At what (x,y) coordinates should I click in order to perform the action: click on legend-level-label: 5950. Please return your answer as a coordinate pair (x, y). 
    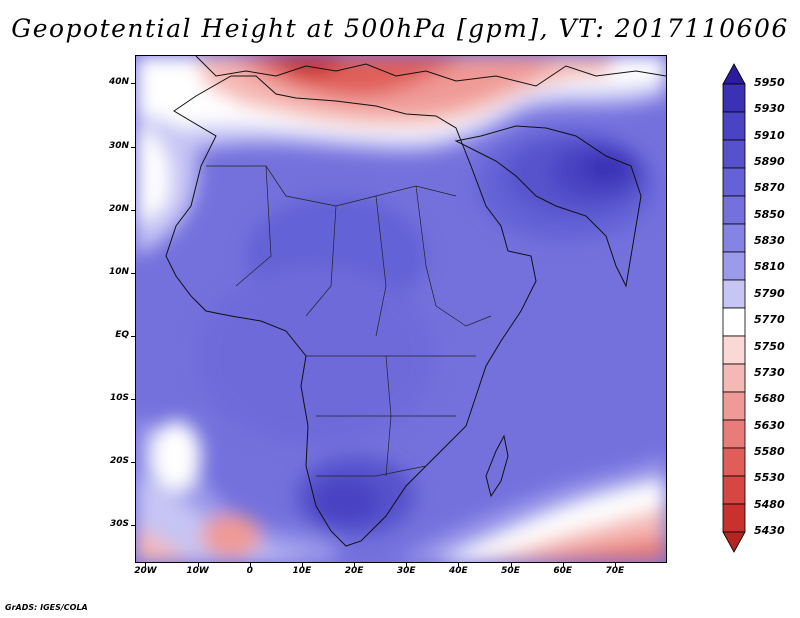
    Looking at the image, I should click on (769, 82).